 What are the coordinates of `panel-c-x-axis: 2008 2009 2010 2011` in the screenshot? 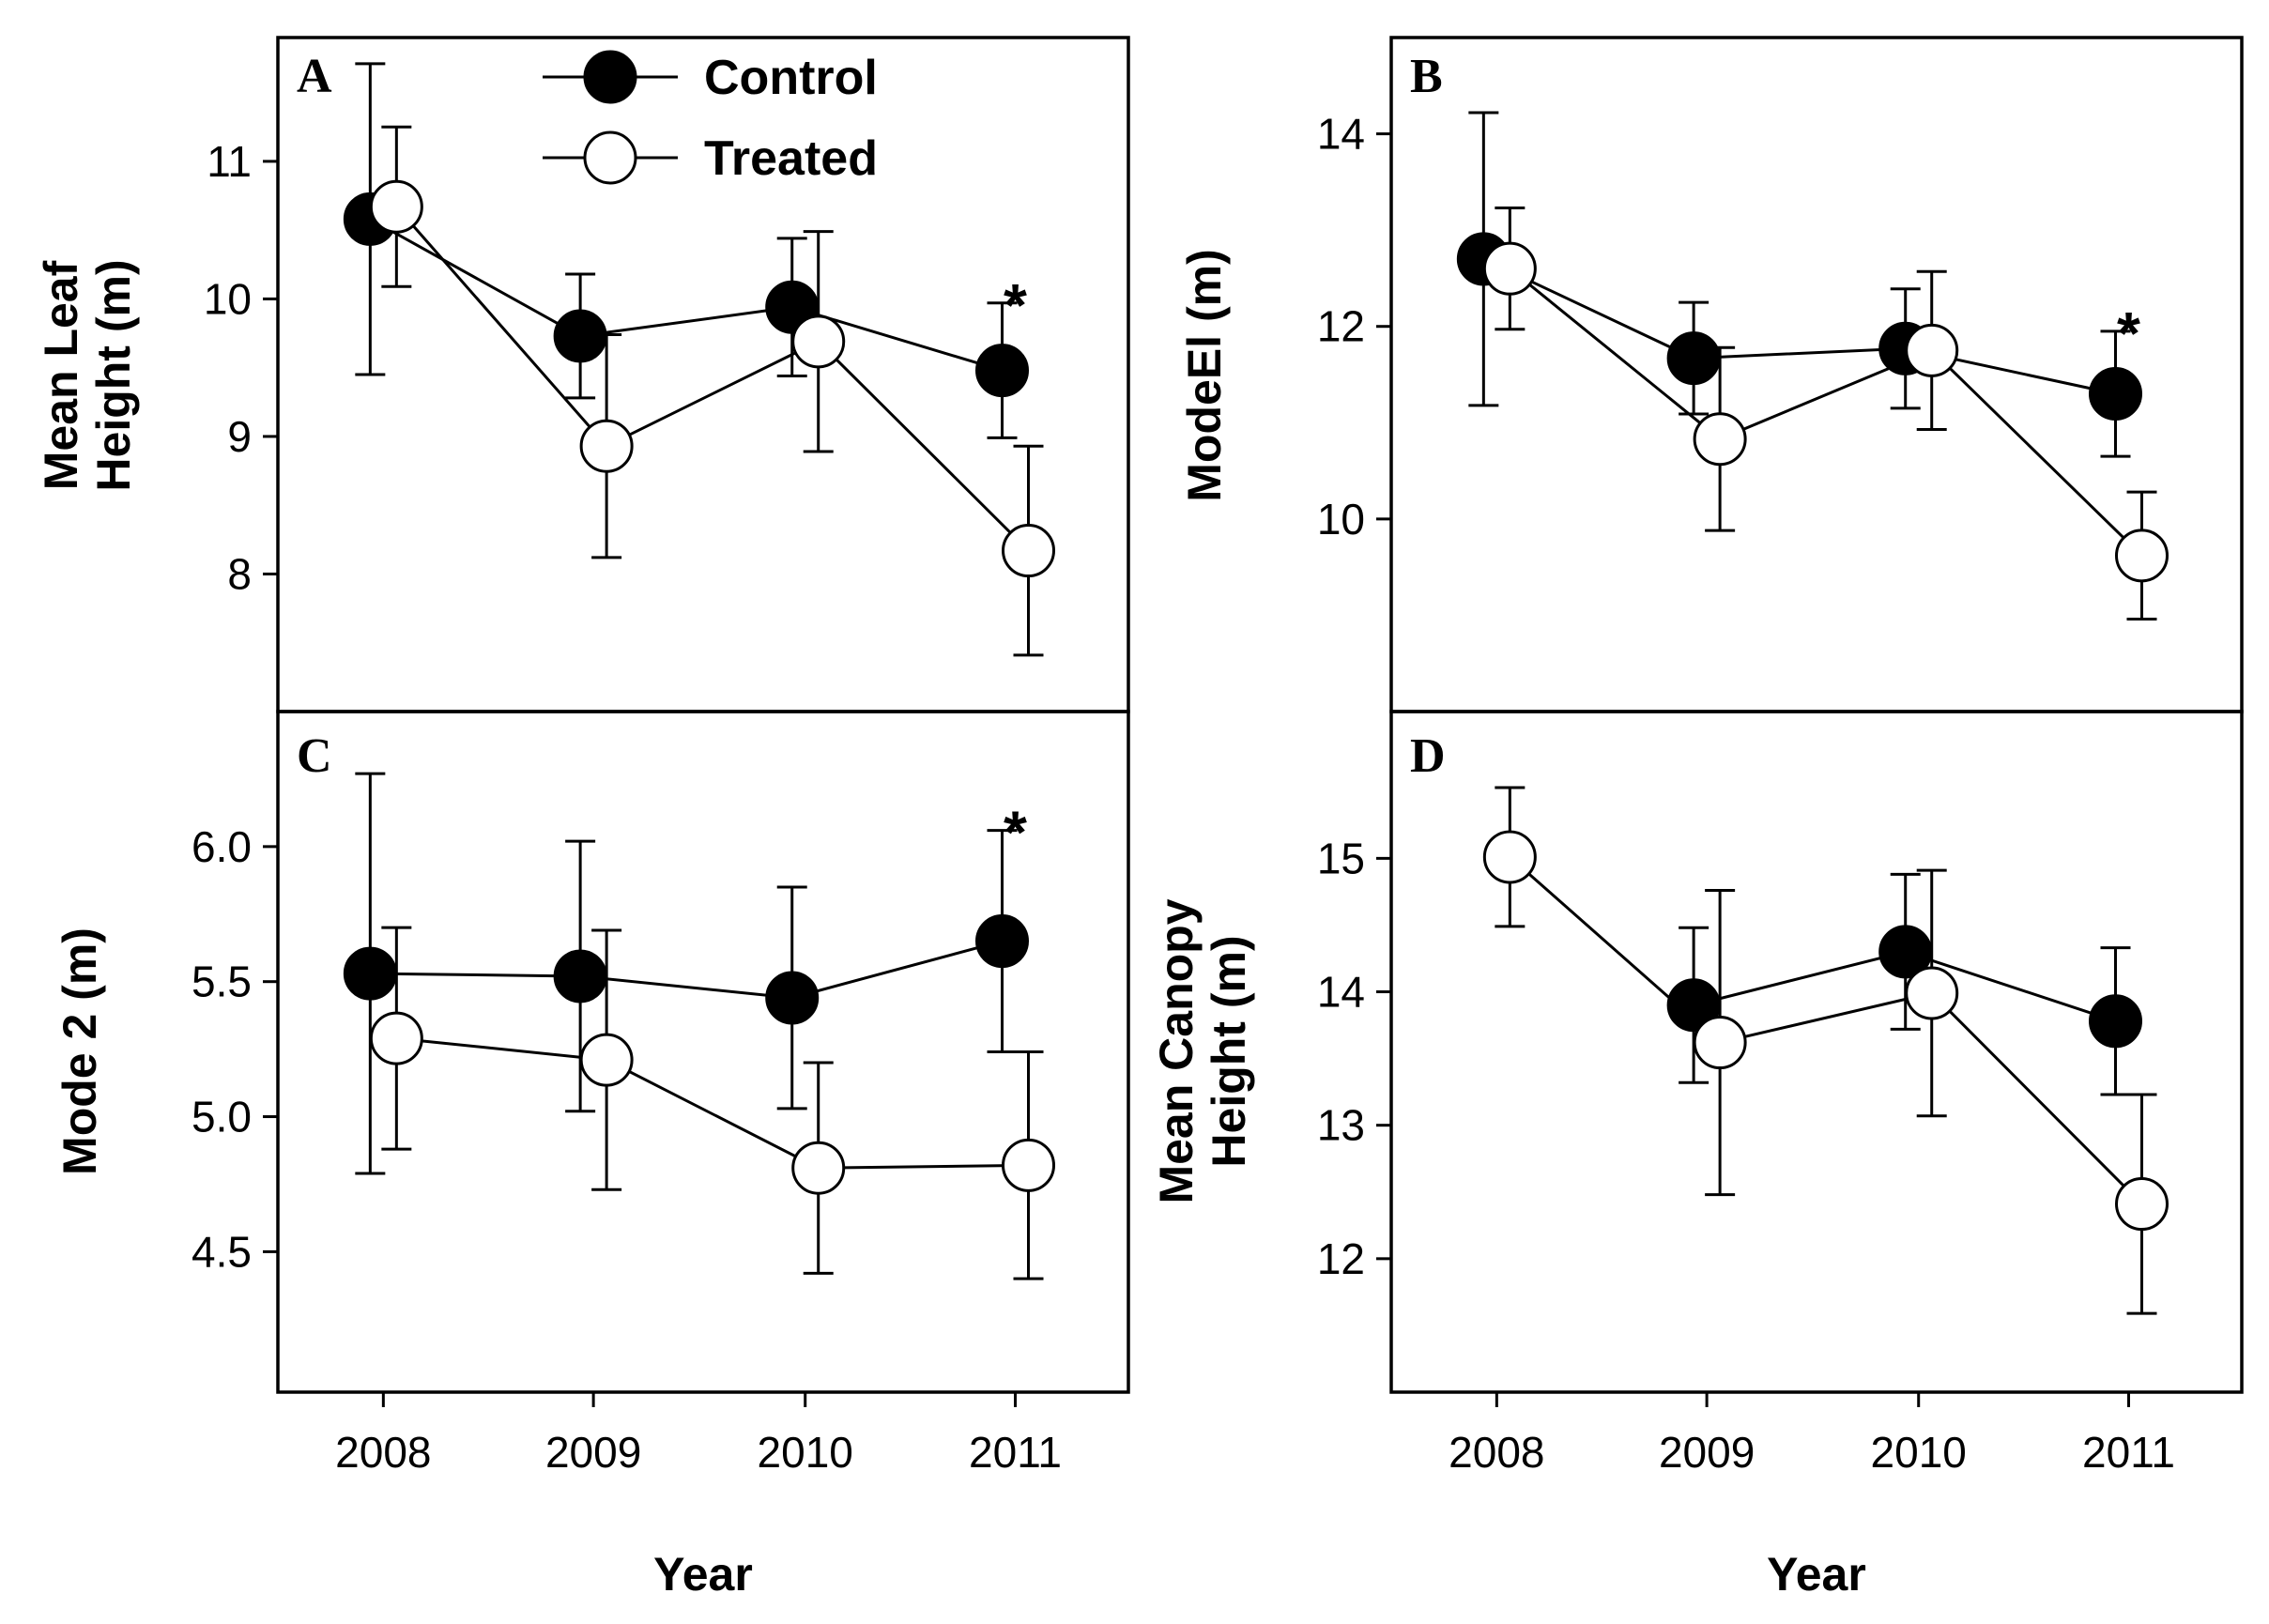 It's located at (698, 1434).